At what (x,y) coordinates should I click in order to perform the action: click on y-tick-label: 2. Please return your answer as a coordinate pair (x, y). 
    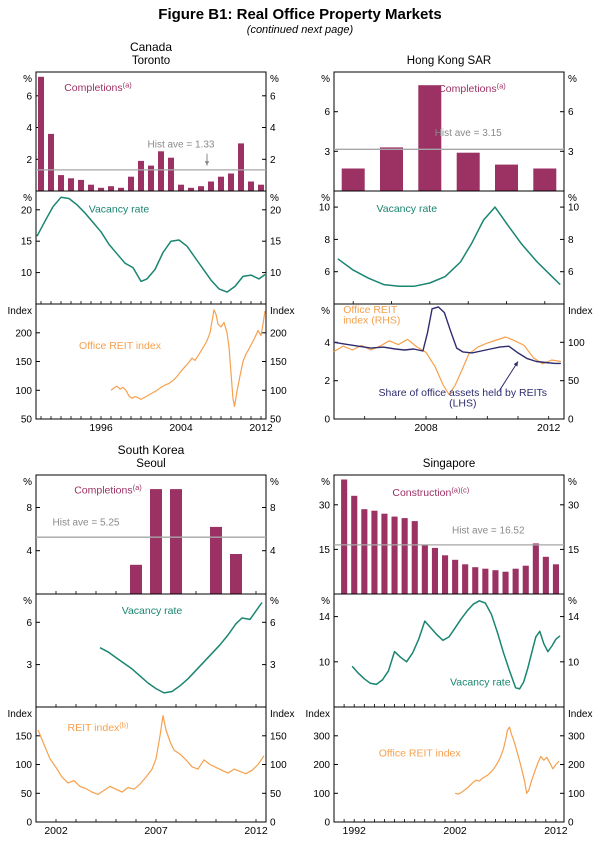
    Looking at the image, I should click on (29, 160).